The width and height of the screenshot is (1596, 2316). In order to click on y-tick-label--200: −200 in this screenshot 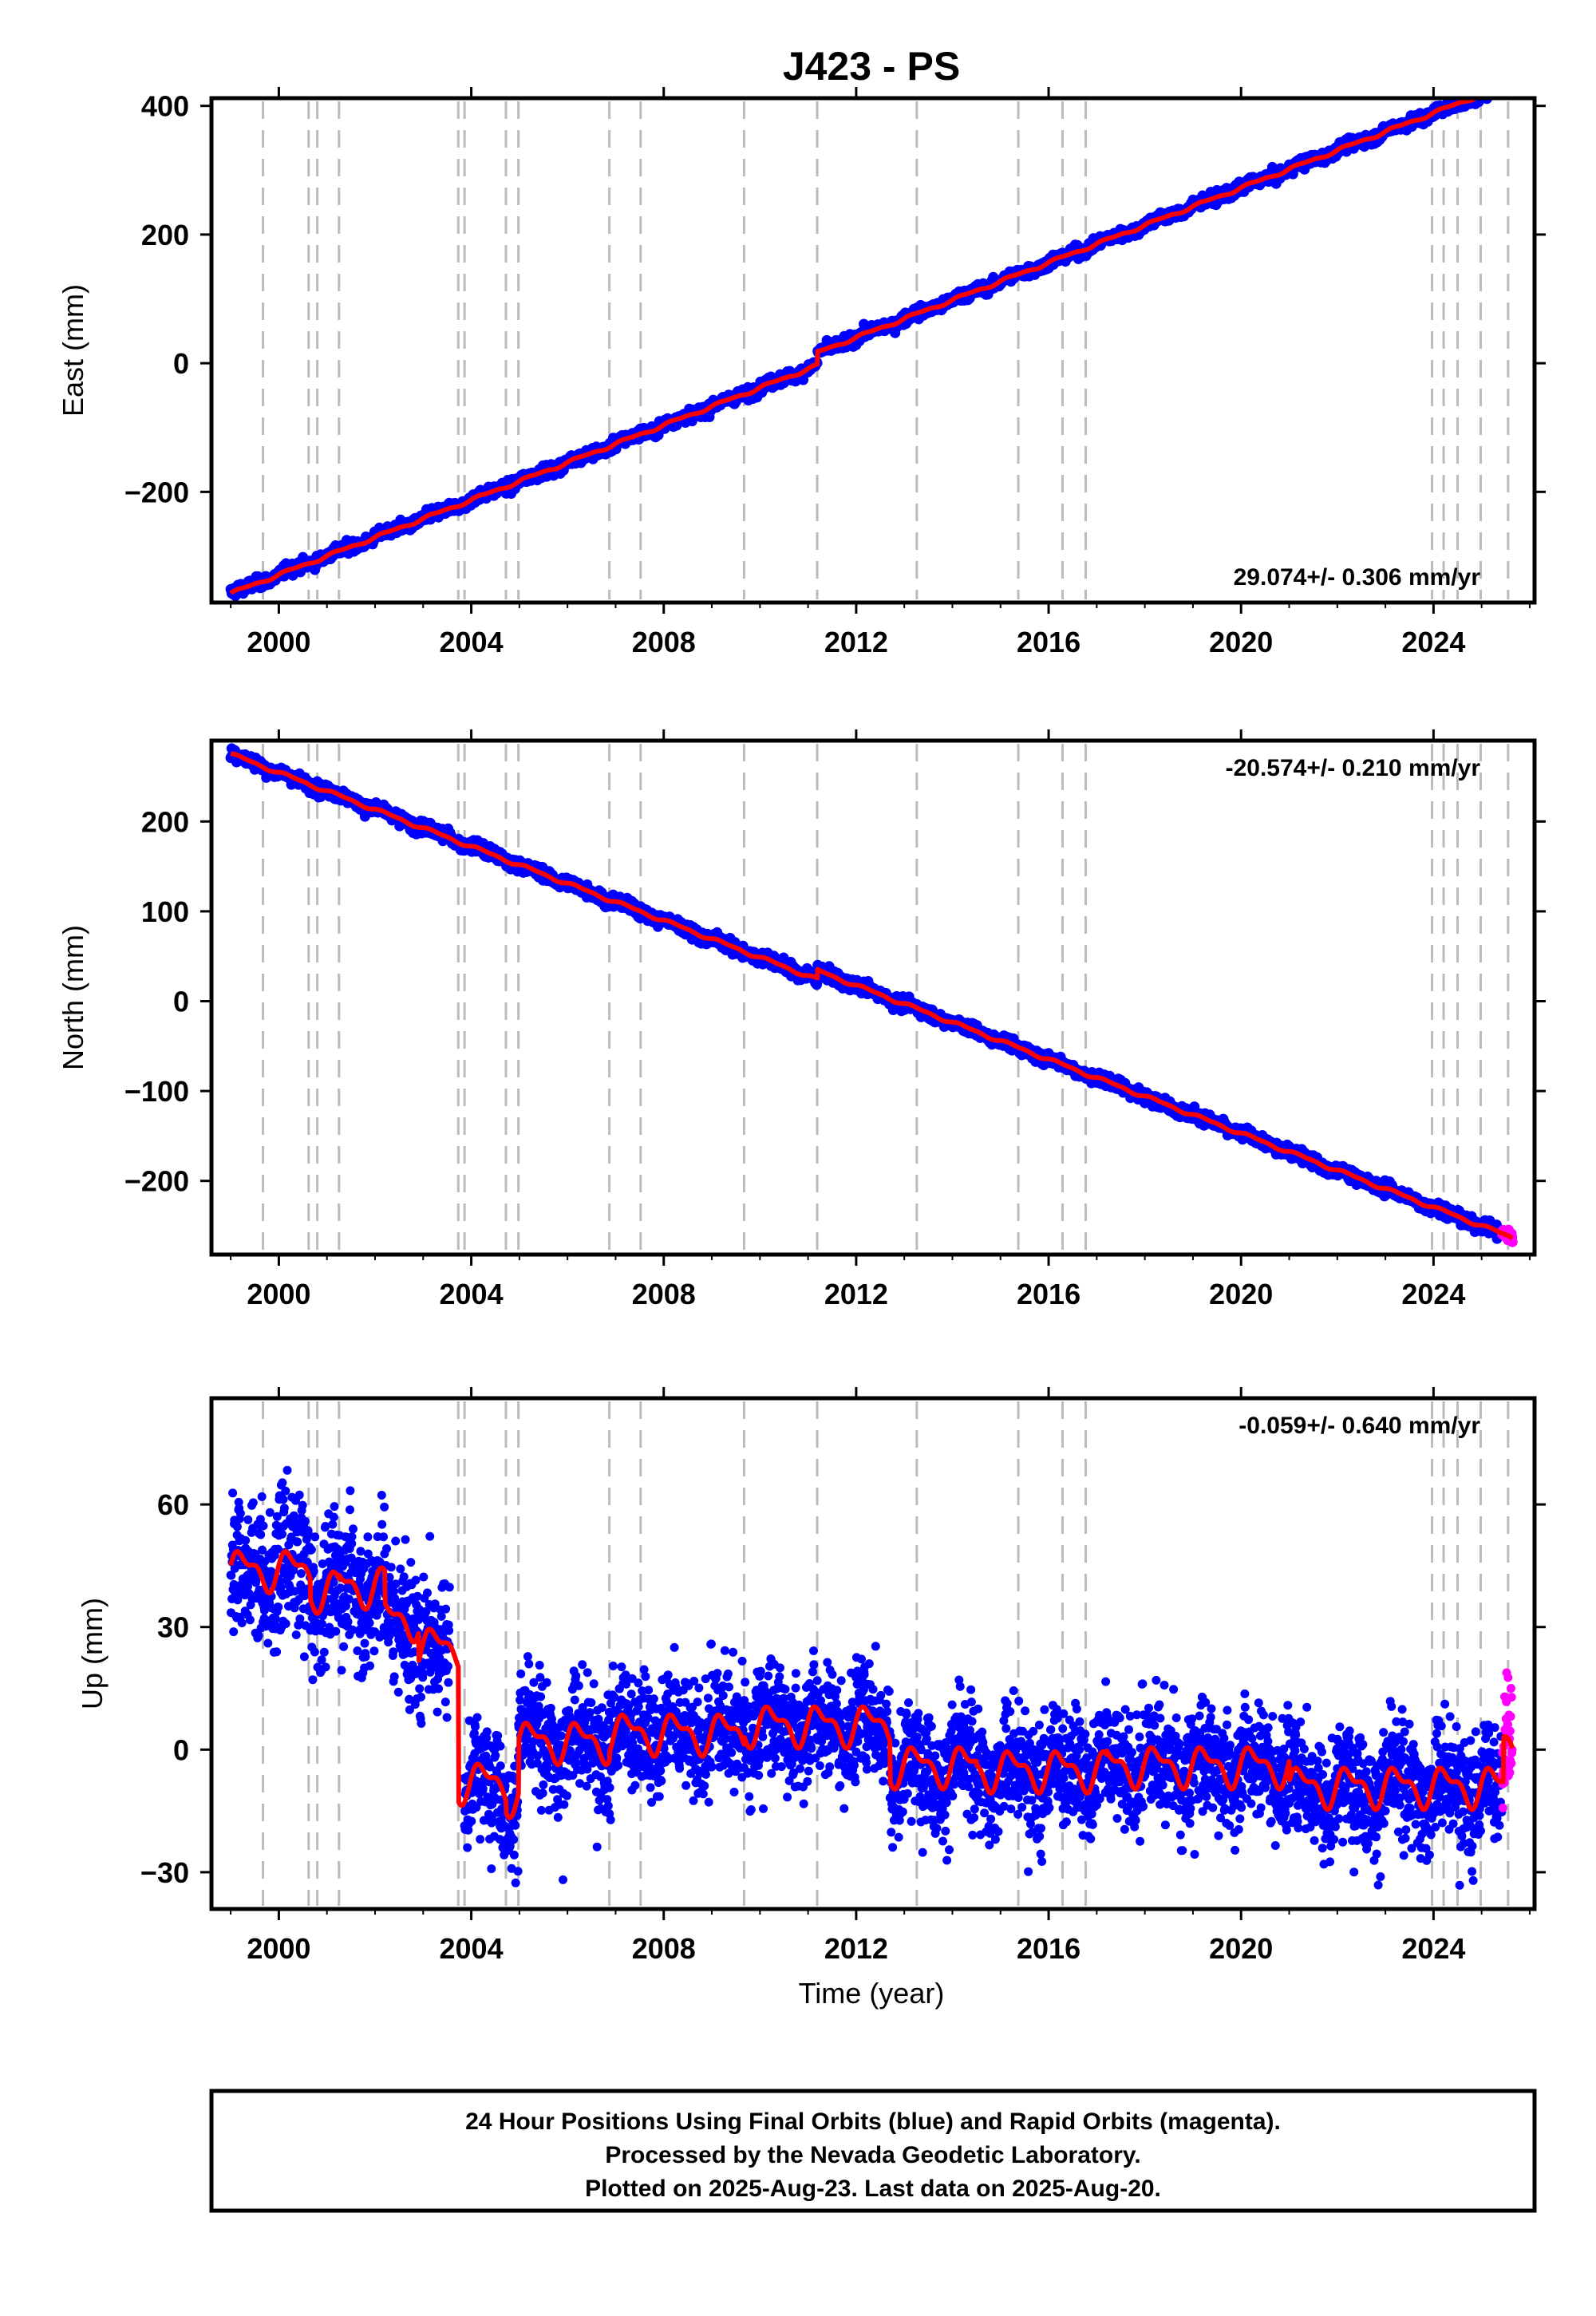, I will do `click(156, 492)`.